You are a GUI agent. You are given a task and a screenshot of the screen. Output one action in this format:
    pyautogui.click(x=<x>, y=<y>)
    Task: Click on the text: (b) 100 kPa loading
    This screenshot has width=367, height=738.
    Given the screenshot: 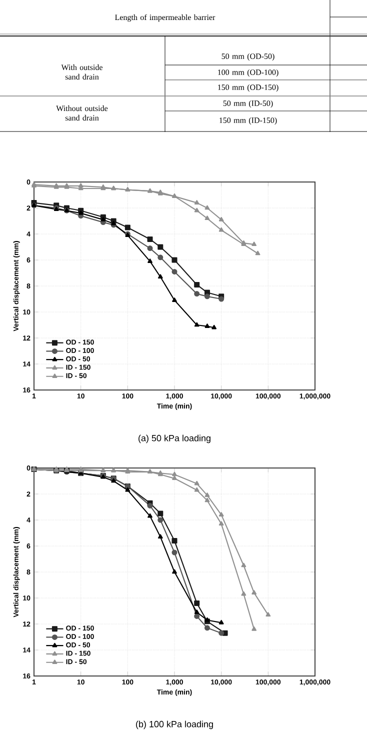 What is the action you would take?
    pyautogui.click(x=174, y=725)
    